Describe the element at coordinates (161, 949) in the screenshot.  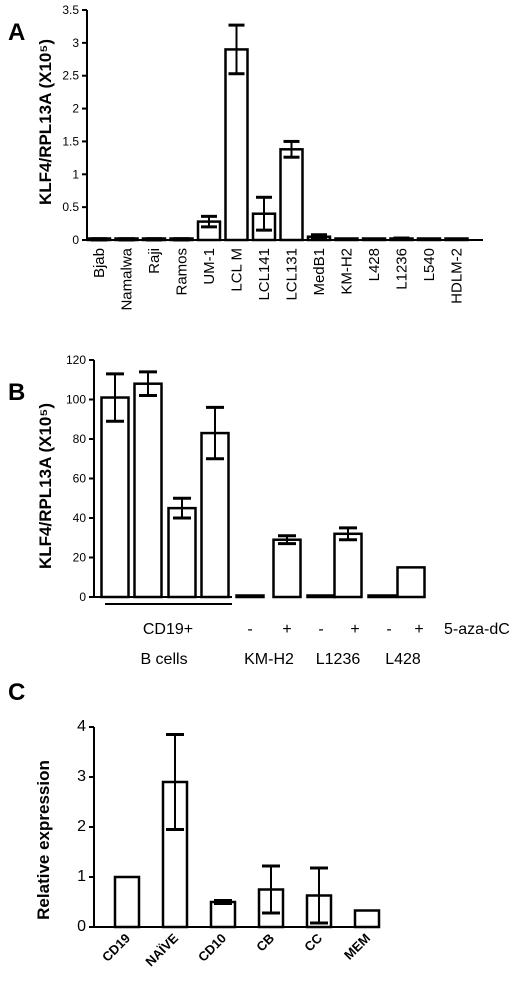
I see `panel-c-category-label: NAÏVE` at that location.